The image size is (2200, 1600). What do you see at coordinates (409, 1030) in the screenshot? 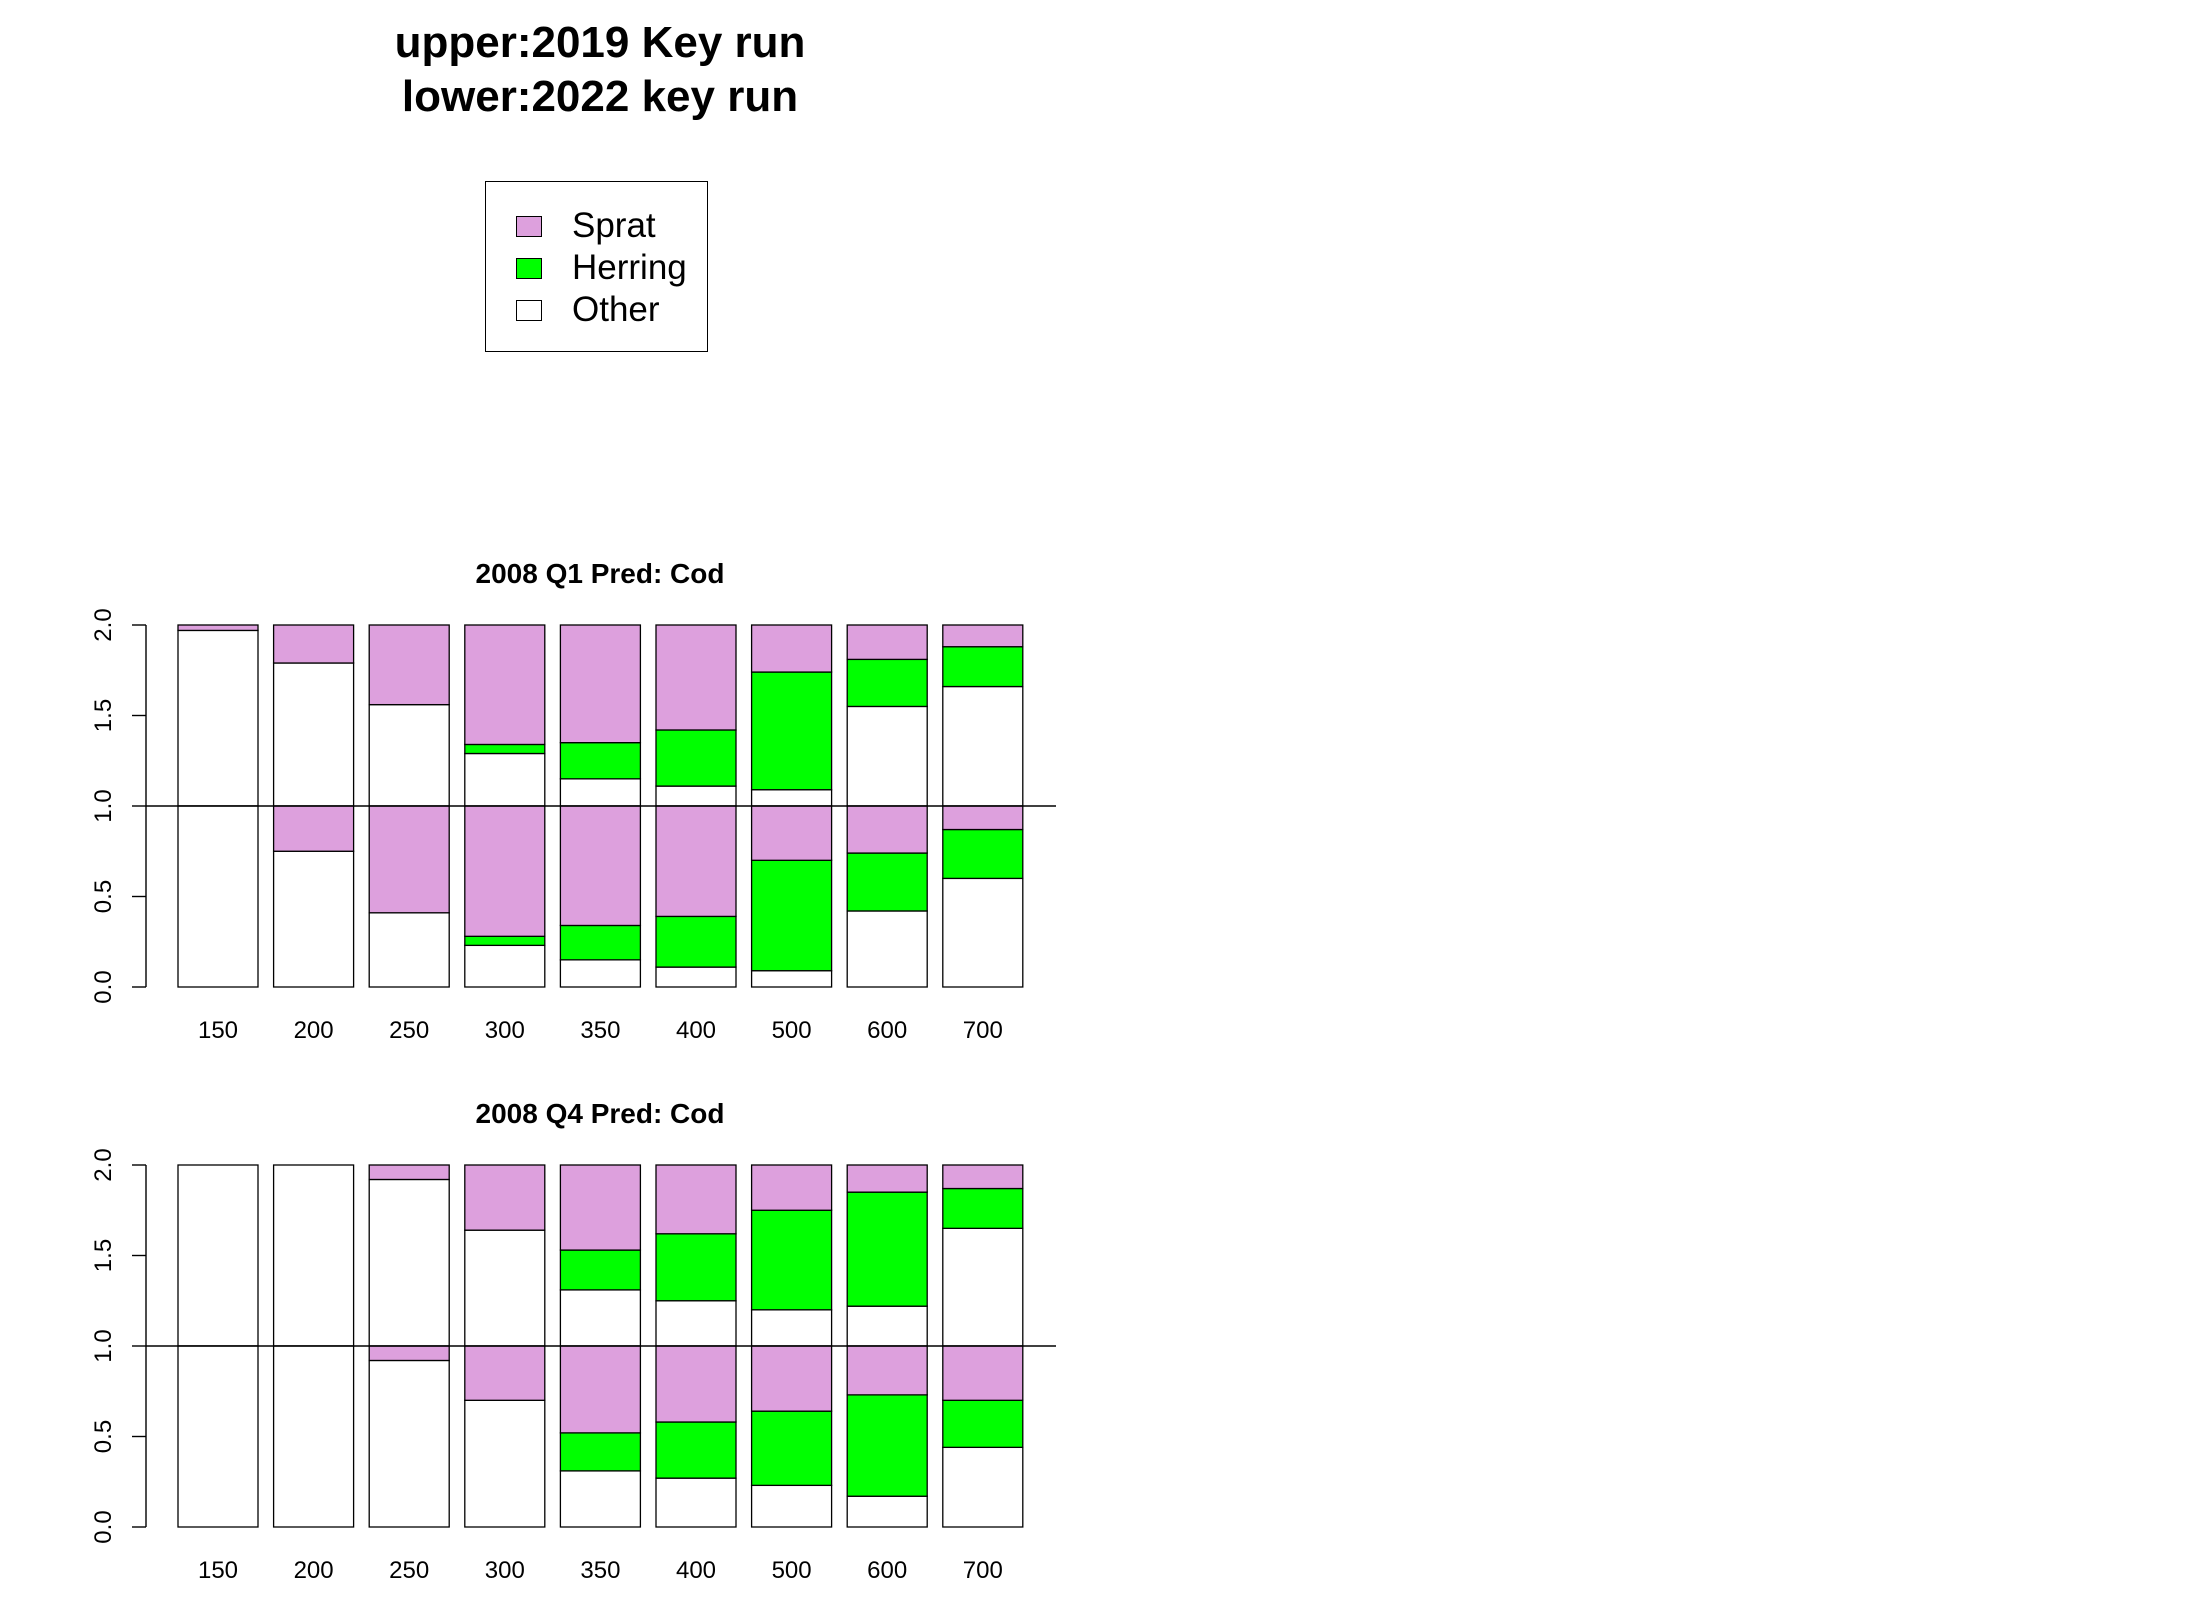
I see `panel-1-x-tick-label: 250` at bounding box center [409, 1030].